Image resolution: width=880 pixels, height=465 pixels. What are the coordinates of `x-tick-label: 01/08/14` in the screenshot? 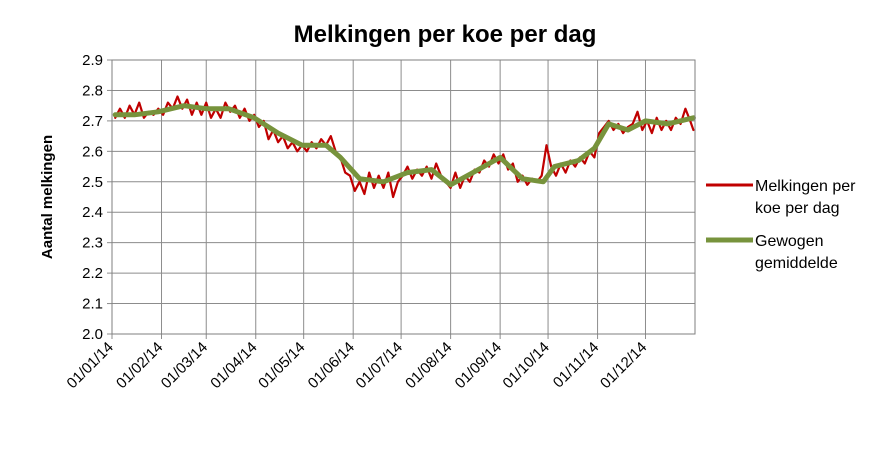 It's located at (428, 365).